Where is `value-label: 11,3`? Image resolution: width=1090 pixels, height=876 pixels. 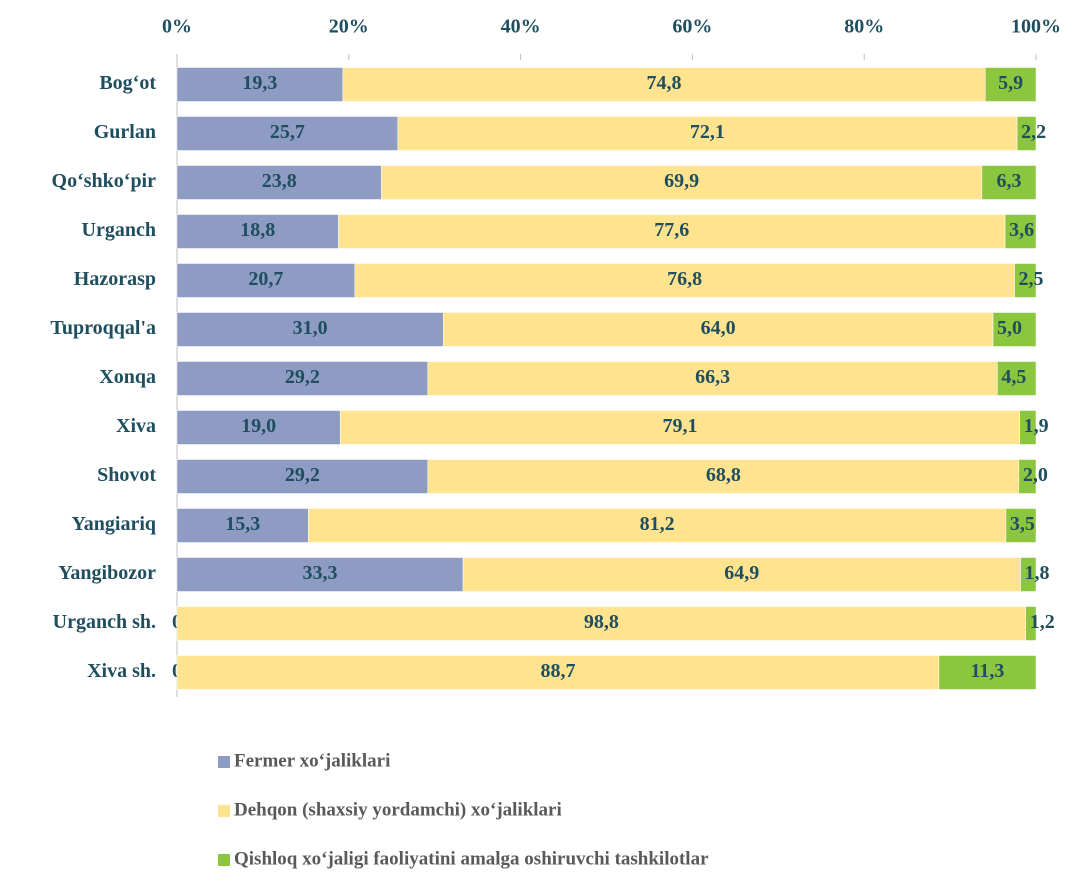
value-label: 11,3 is located at coordinates (988, 671).